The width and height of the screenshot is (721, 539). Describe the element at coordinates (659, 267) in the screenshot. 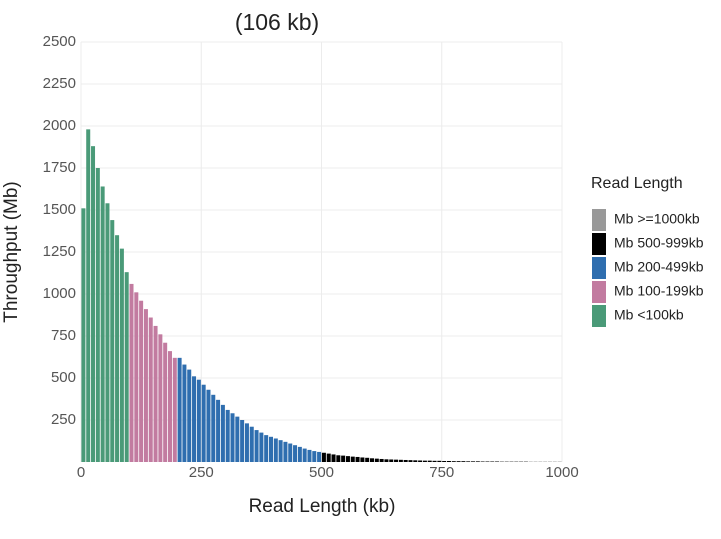

I see `legend-label: Mb 200-499kb` at that location.